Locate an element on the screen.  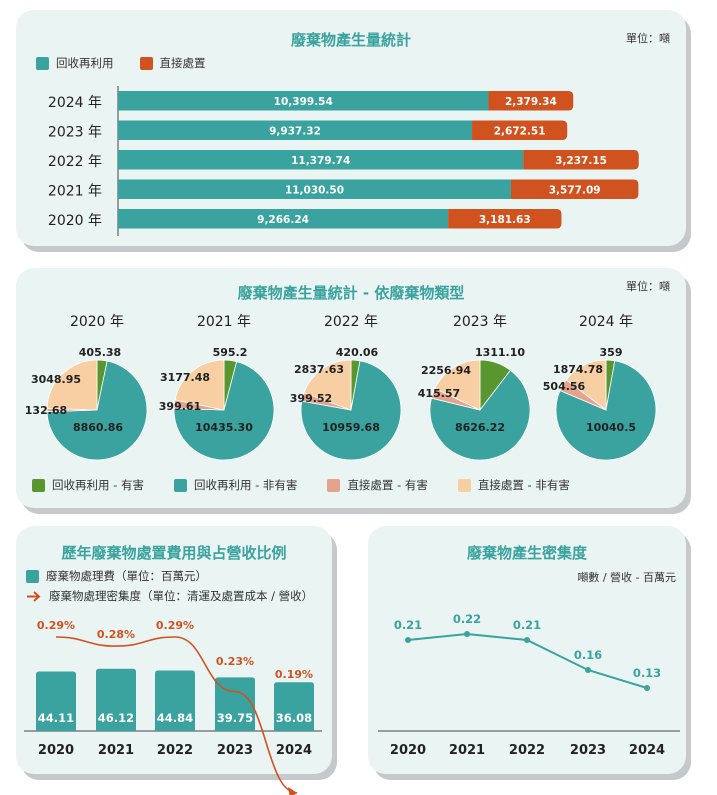
panel-title: 歷年廢棄物處置費用與占營收比例 is located at coordinates (174, 553).